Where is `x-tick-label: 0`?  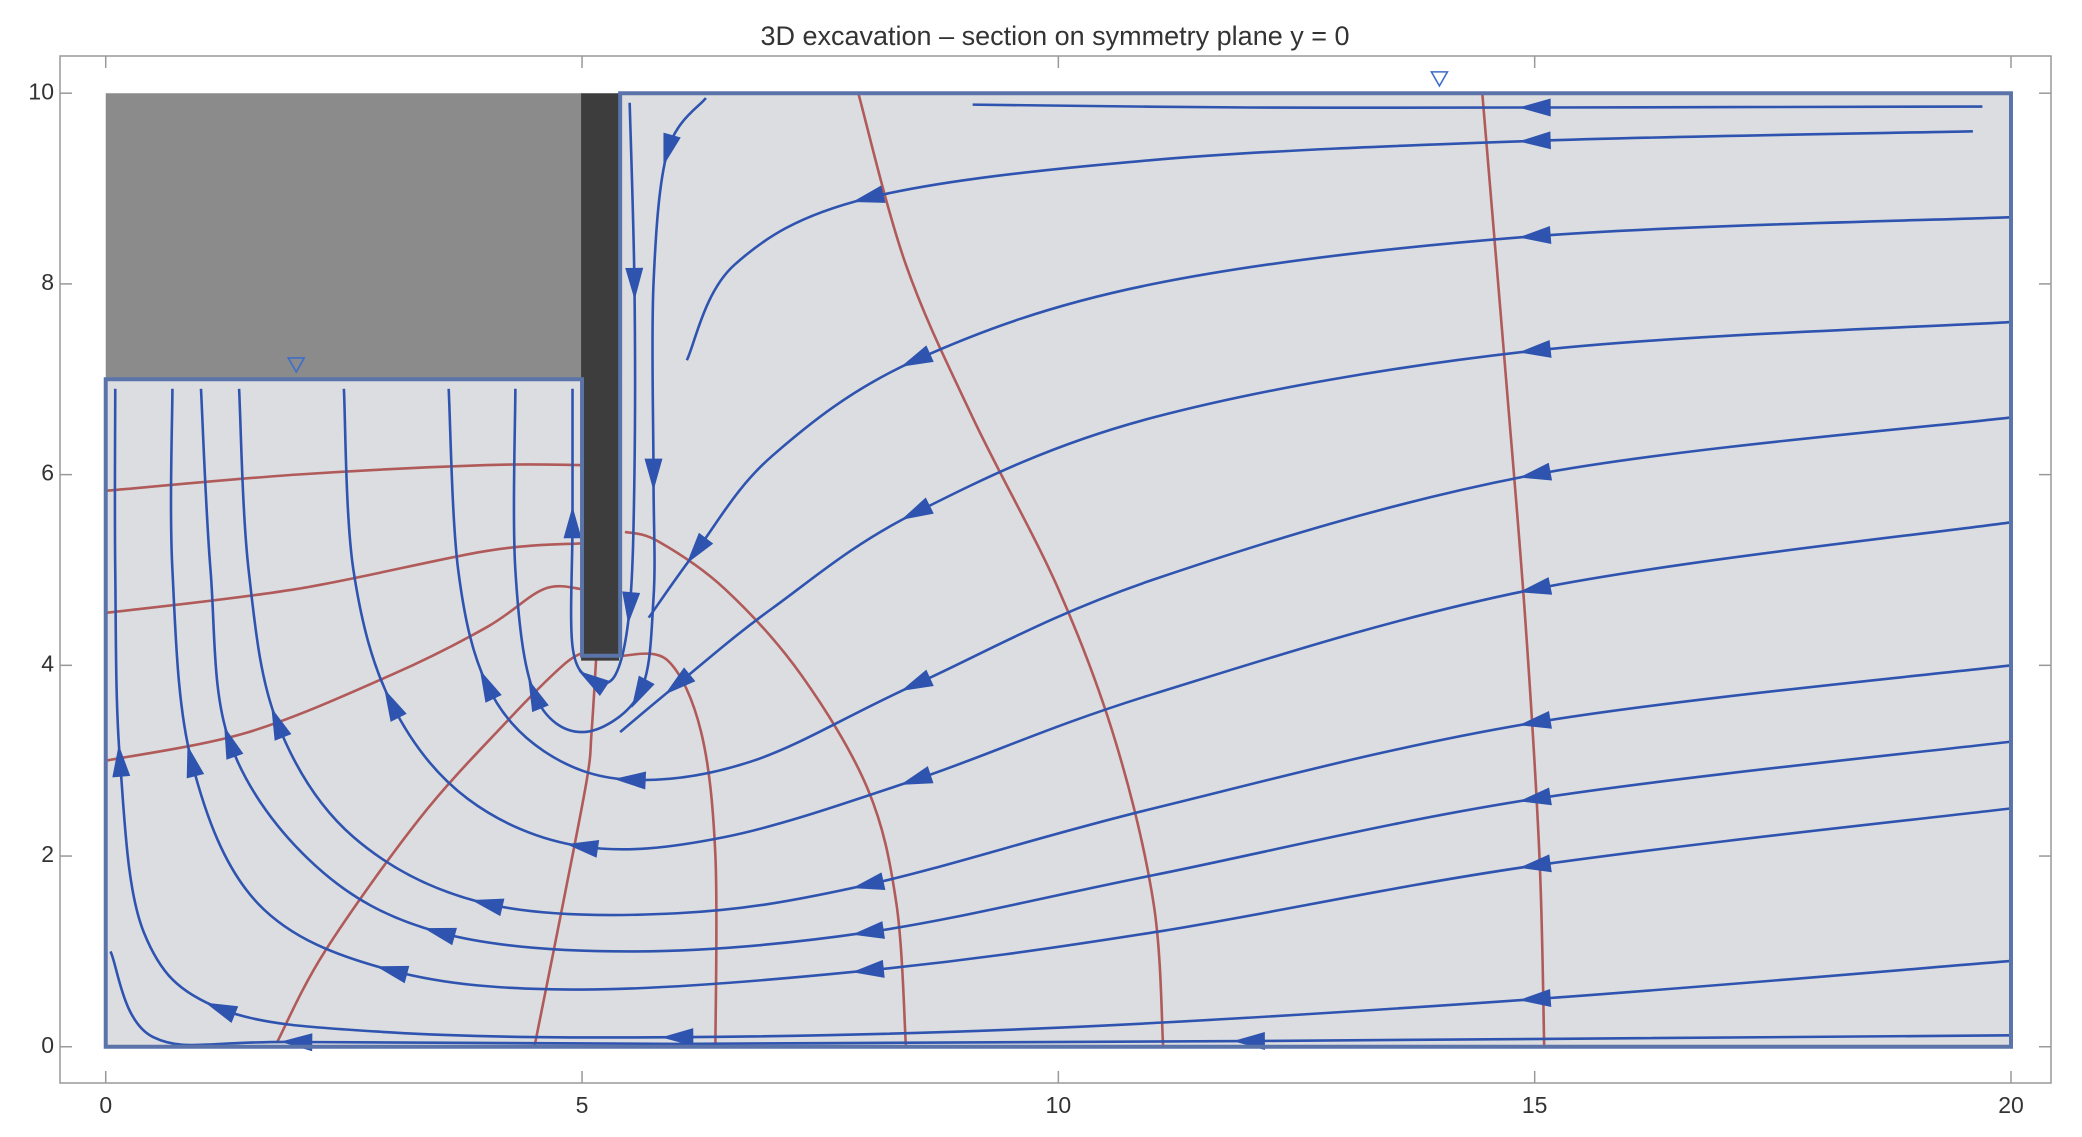 x-tick-label: 0 is located at coordinates (105, 1105).